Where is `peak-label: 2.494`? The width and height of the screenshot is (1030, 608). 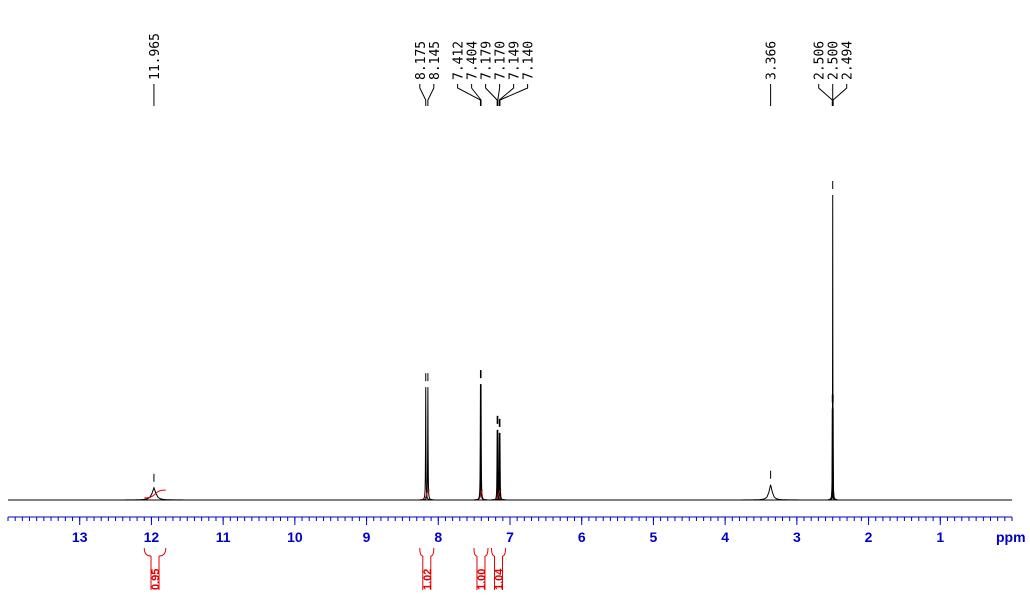
peak-label: 2.494 is located at coordinates (848, 60).